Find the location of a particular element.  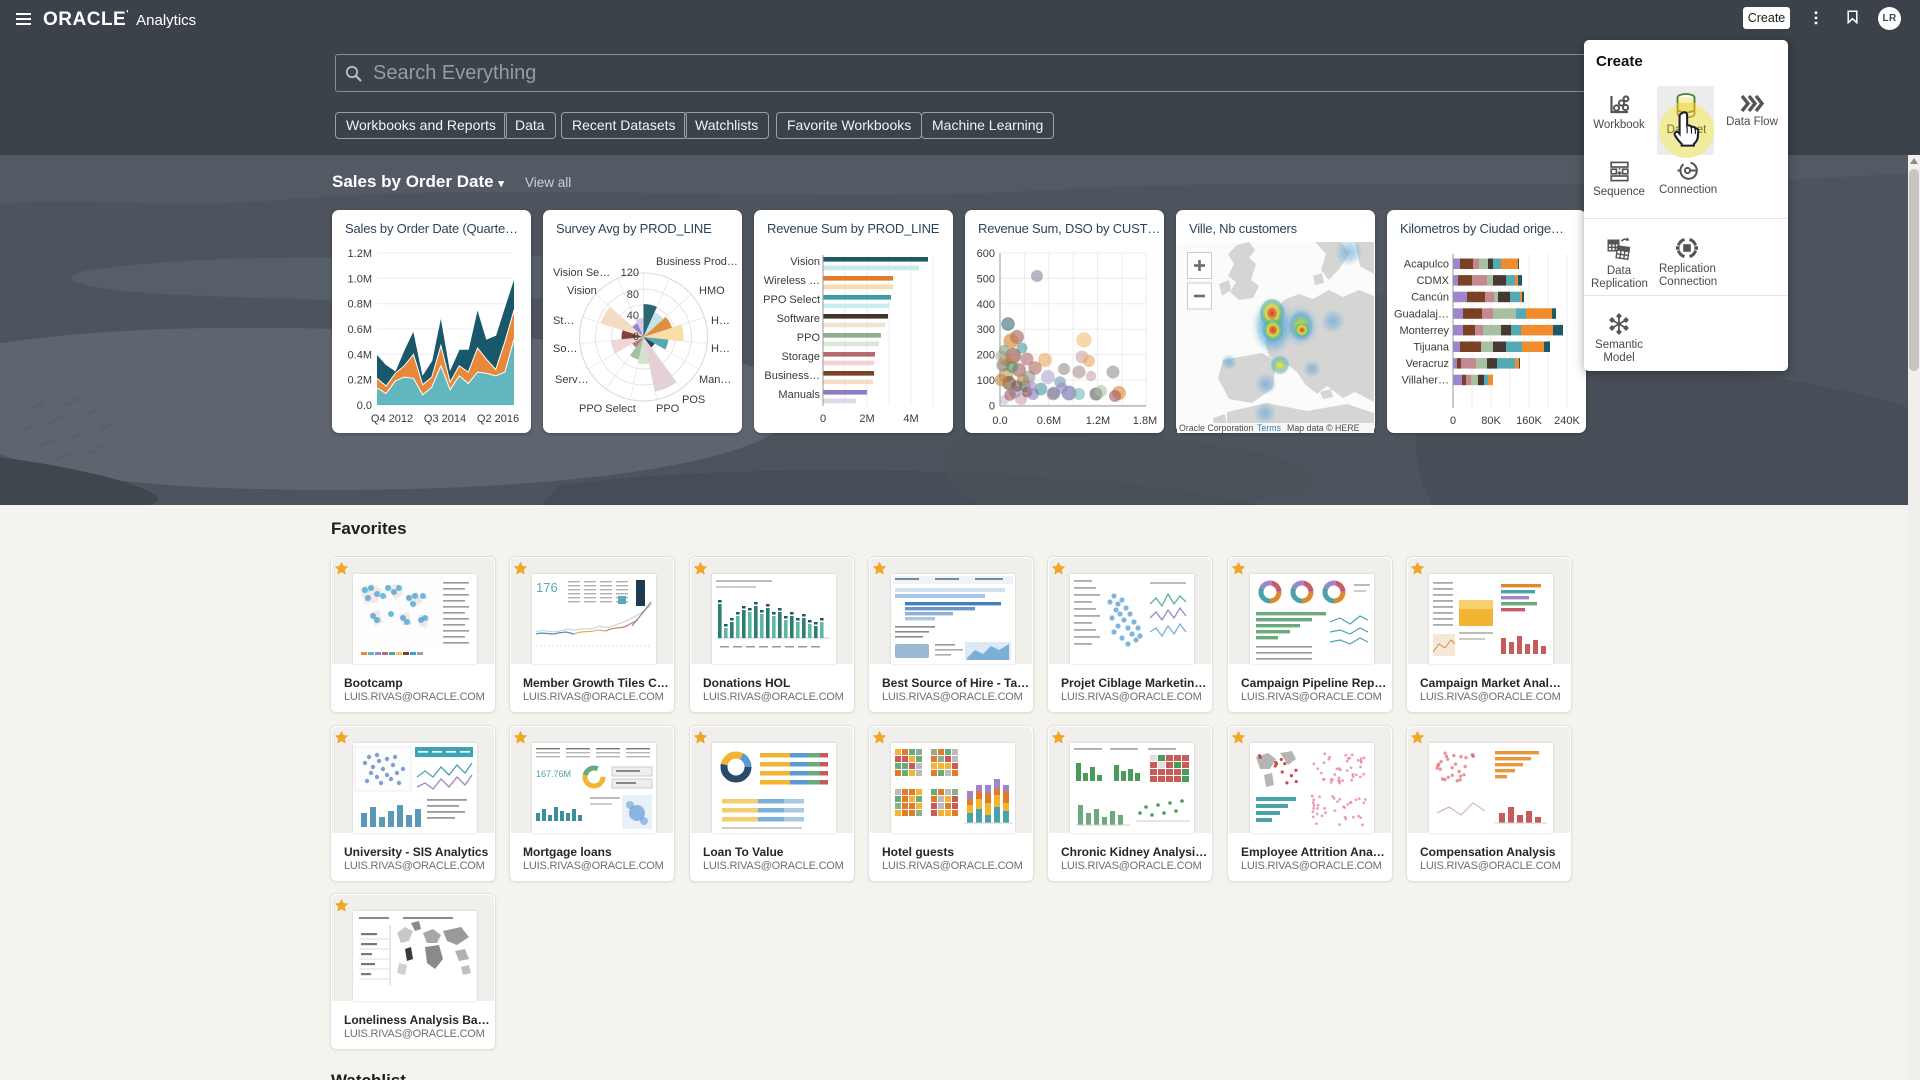

svg-text: HMO is located at coordinates (712, 291).